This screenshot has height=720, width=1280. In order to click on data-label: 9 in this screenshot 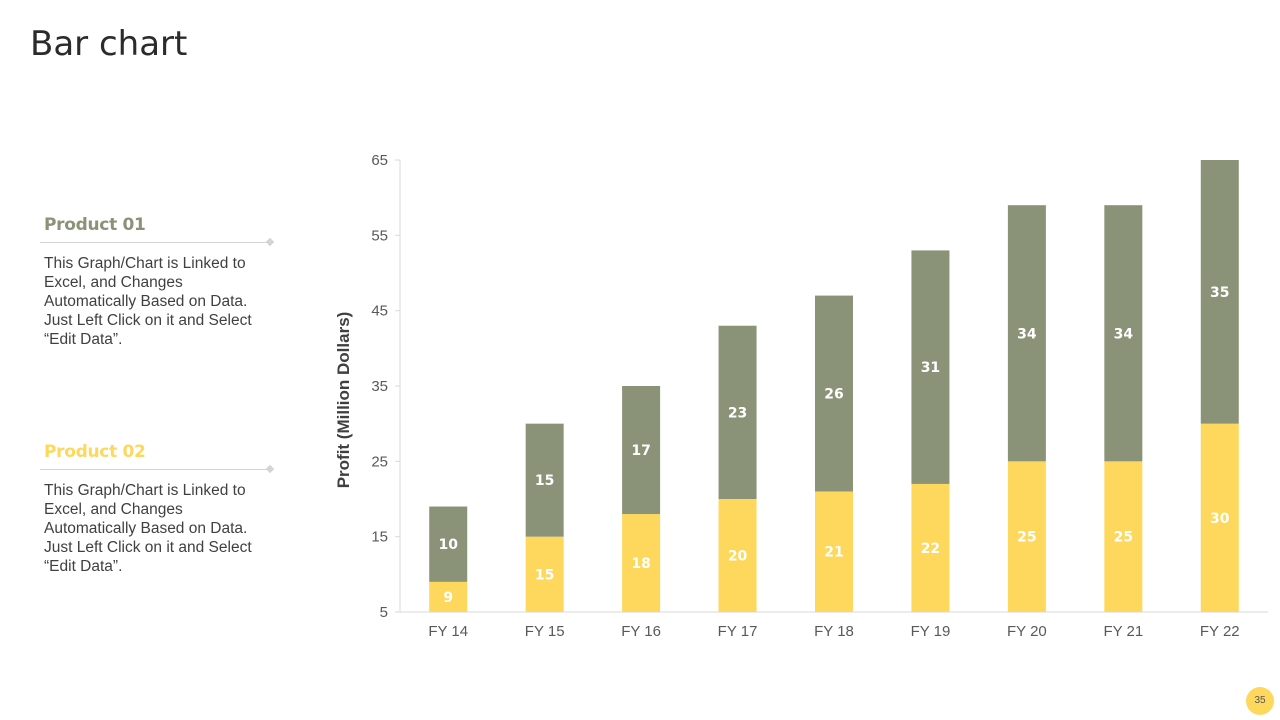, I will do `click(448, 598)`.